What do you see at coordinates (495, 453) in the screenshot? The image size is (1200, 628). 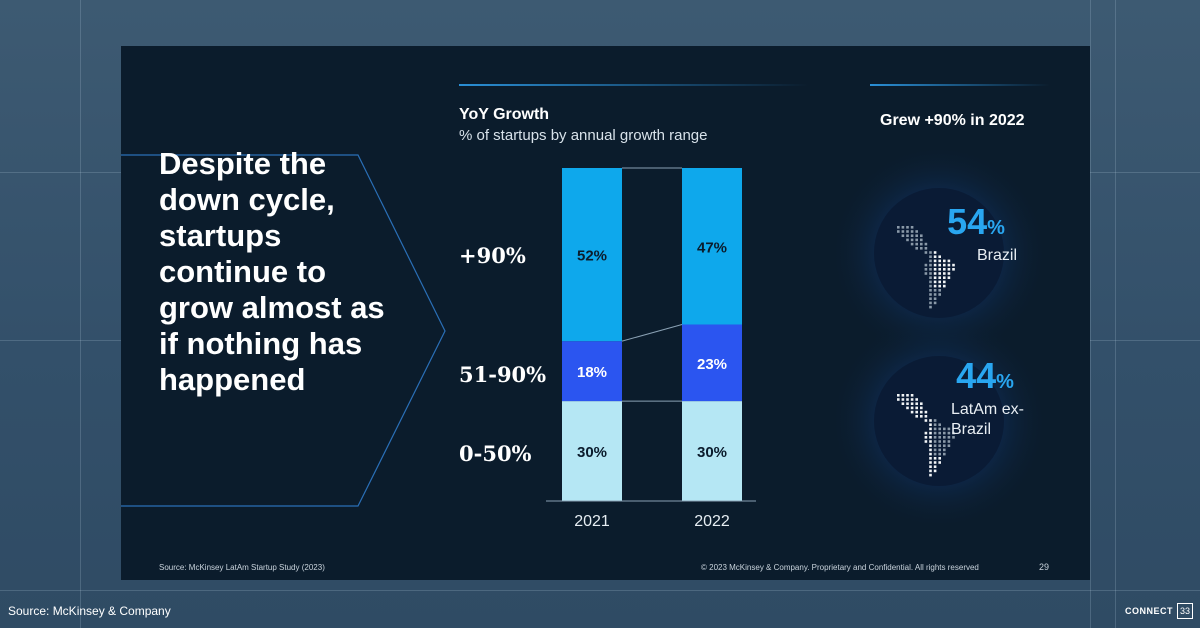 I see `row-label-bottom: 0-50%` at bounding box center [495, 453].